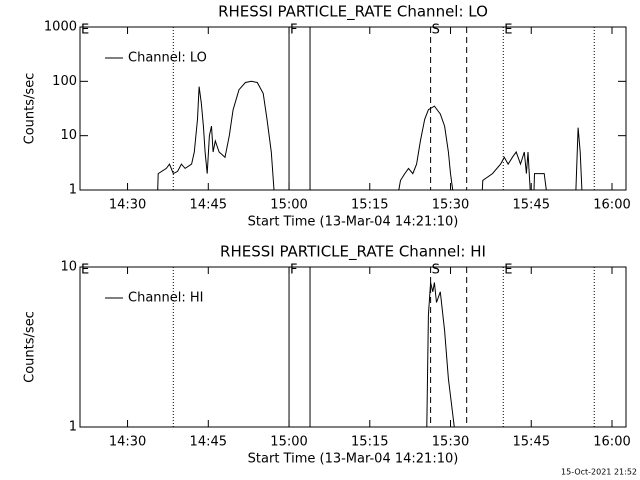 The width and height of the screenshot is (640, 480). Describe the element at coordinates (166, 298) in the screenshot. I see `legend-label: Channel: HI` at that location.